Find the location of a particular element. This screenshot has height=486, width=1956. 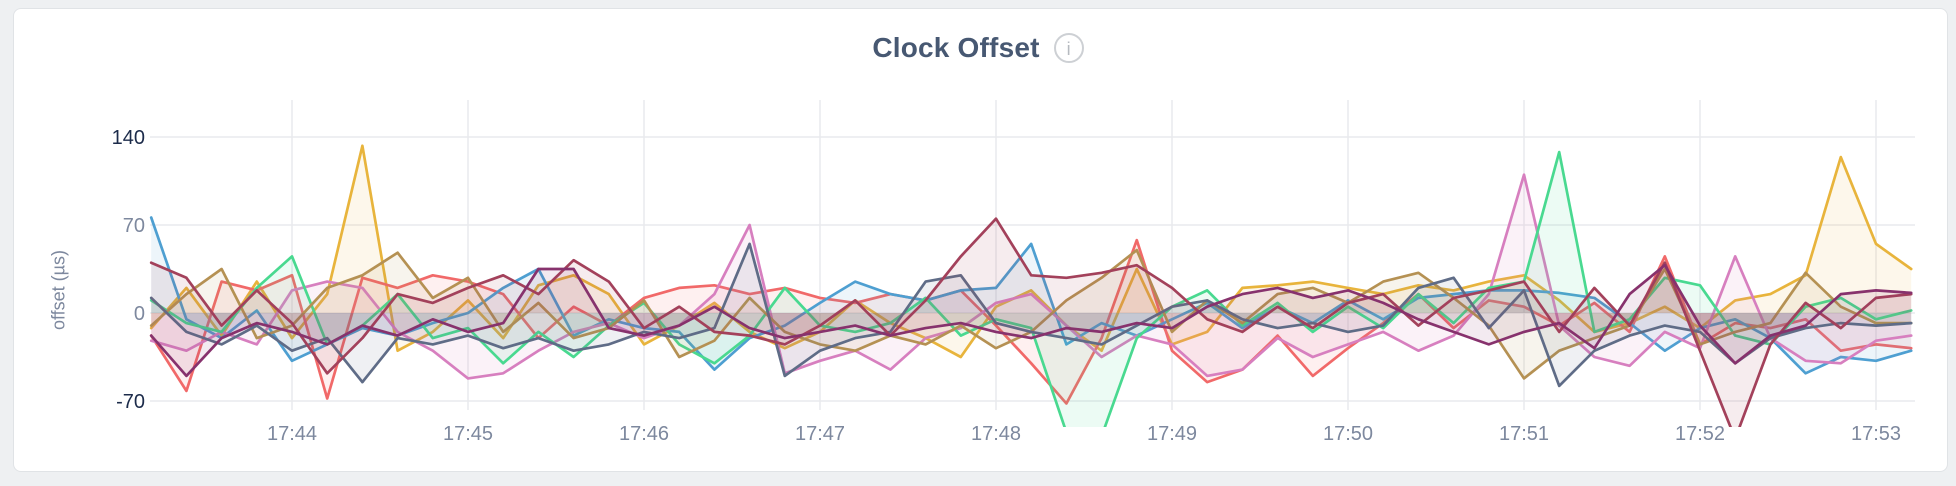

x-tick-label: 17:50 is located at coordinates (1348, 434).